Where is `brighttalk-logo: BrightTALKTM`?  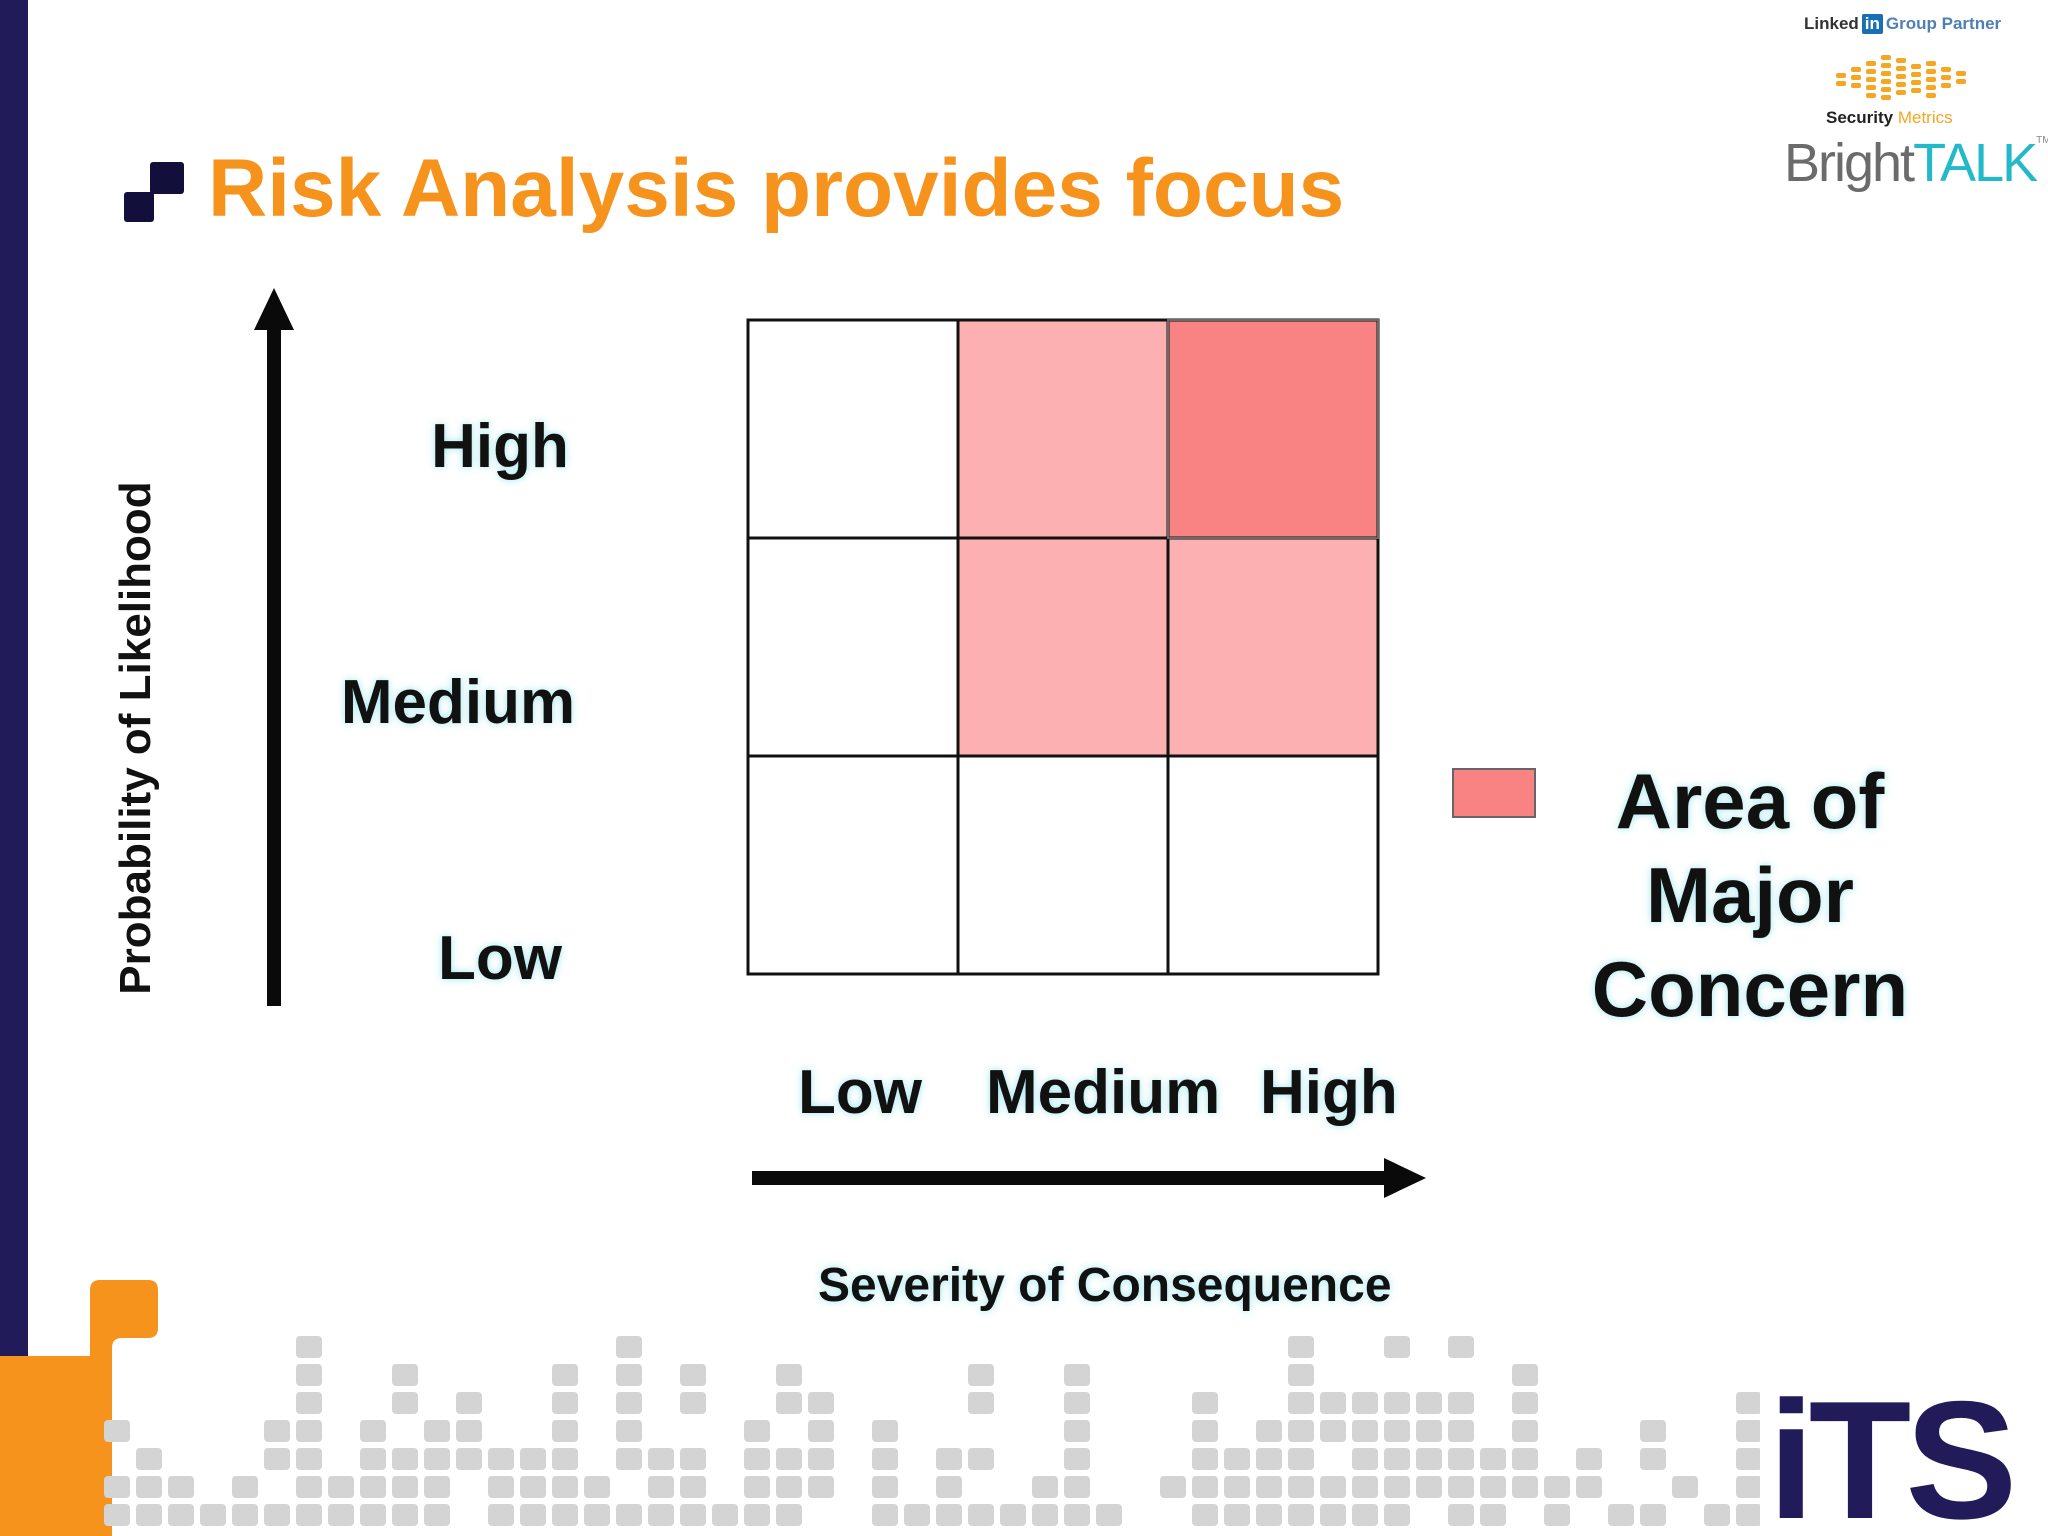
brighttalk-logo: BrightTALKTM is located at coordinates (1916, 163).